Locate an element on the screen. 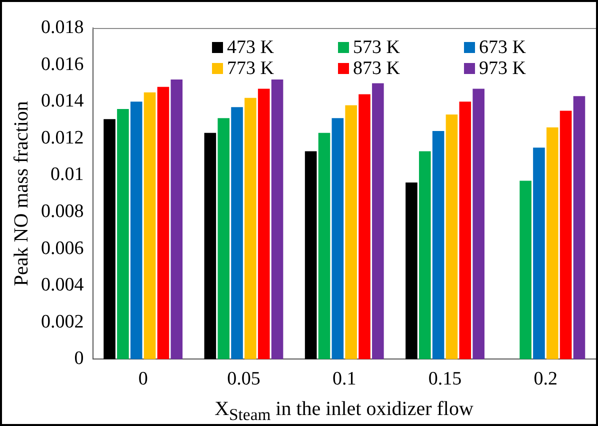 This screenshot has height=426, width=598. x-tick-label: 0.1 is located at coordinates (344, 379).